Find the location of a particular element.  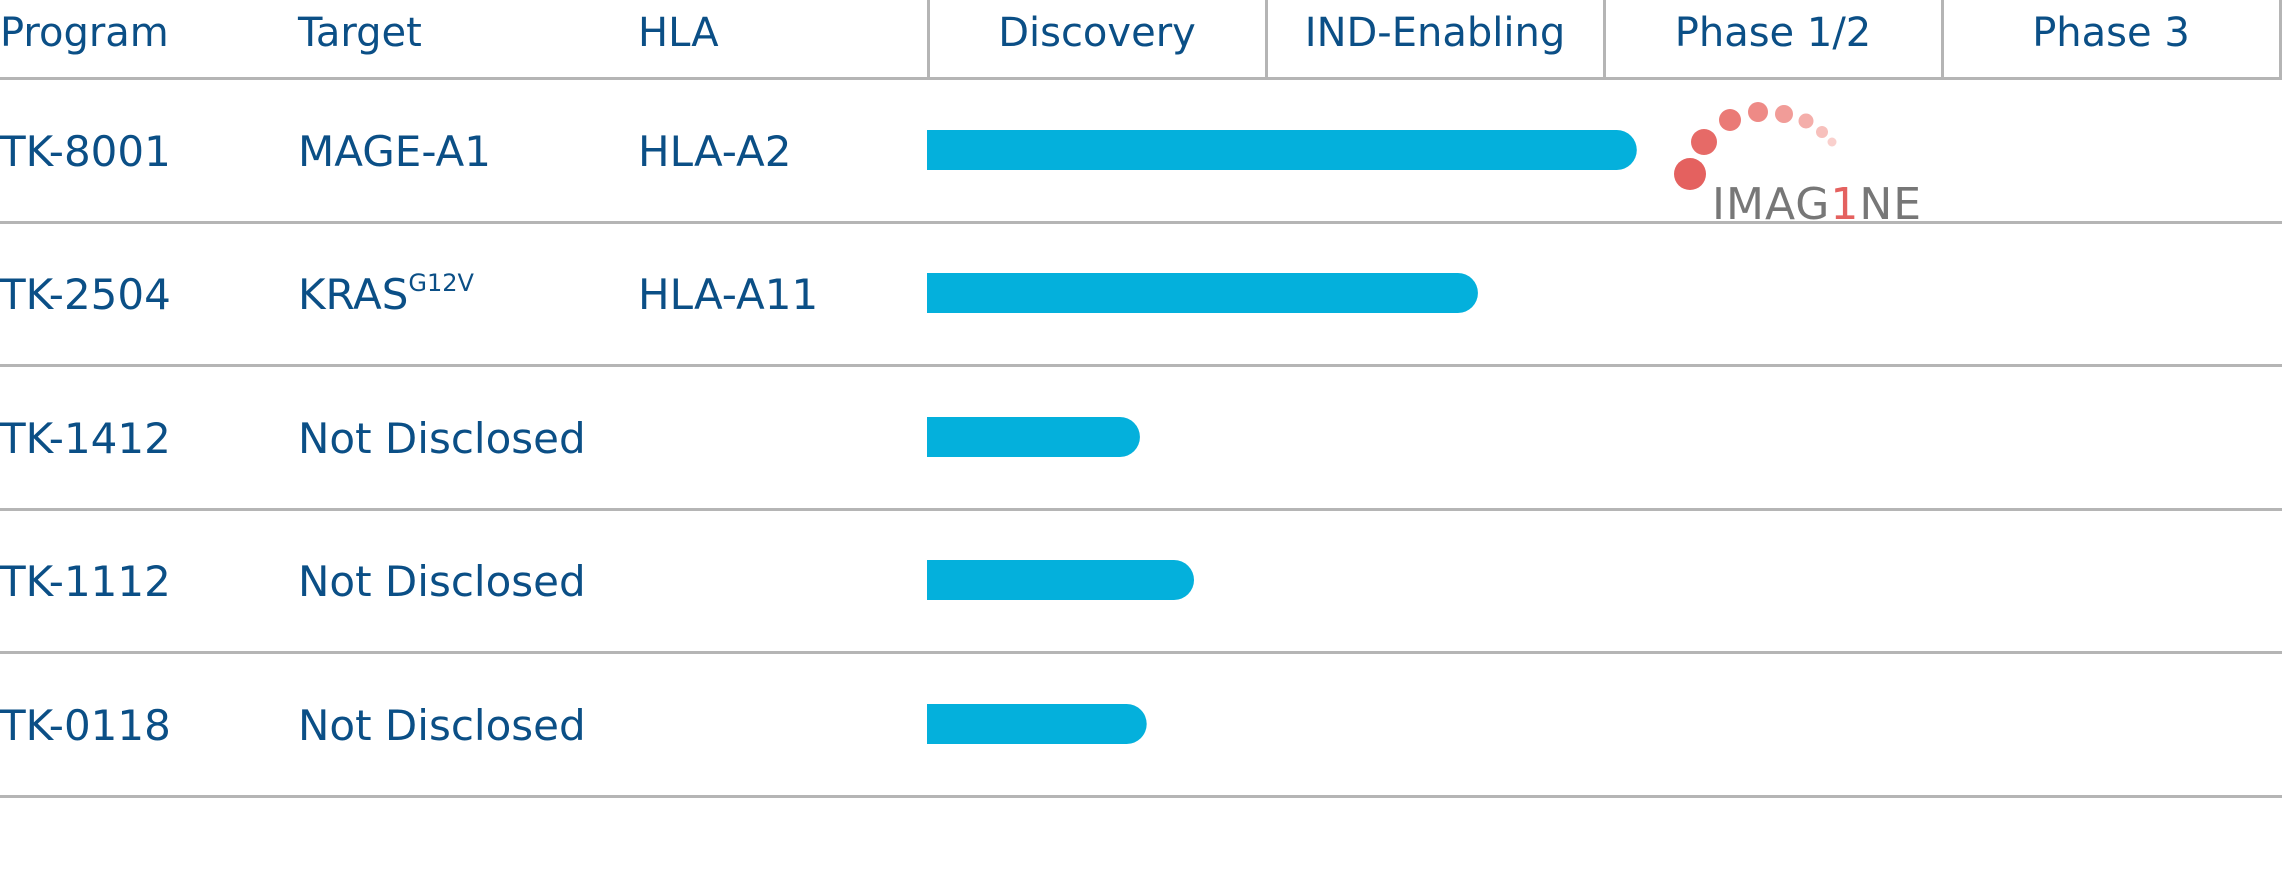

target-name: KRASG12V is located at coordinates (386, 294).